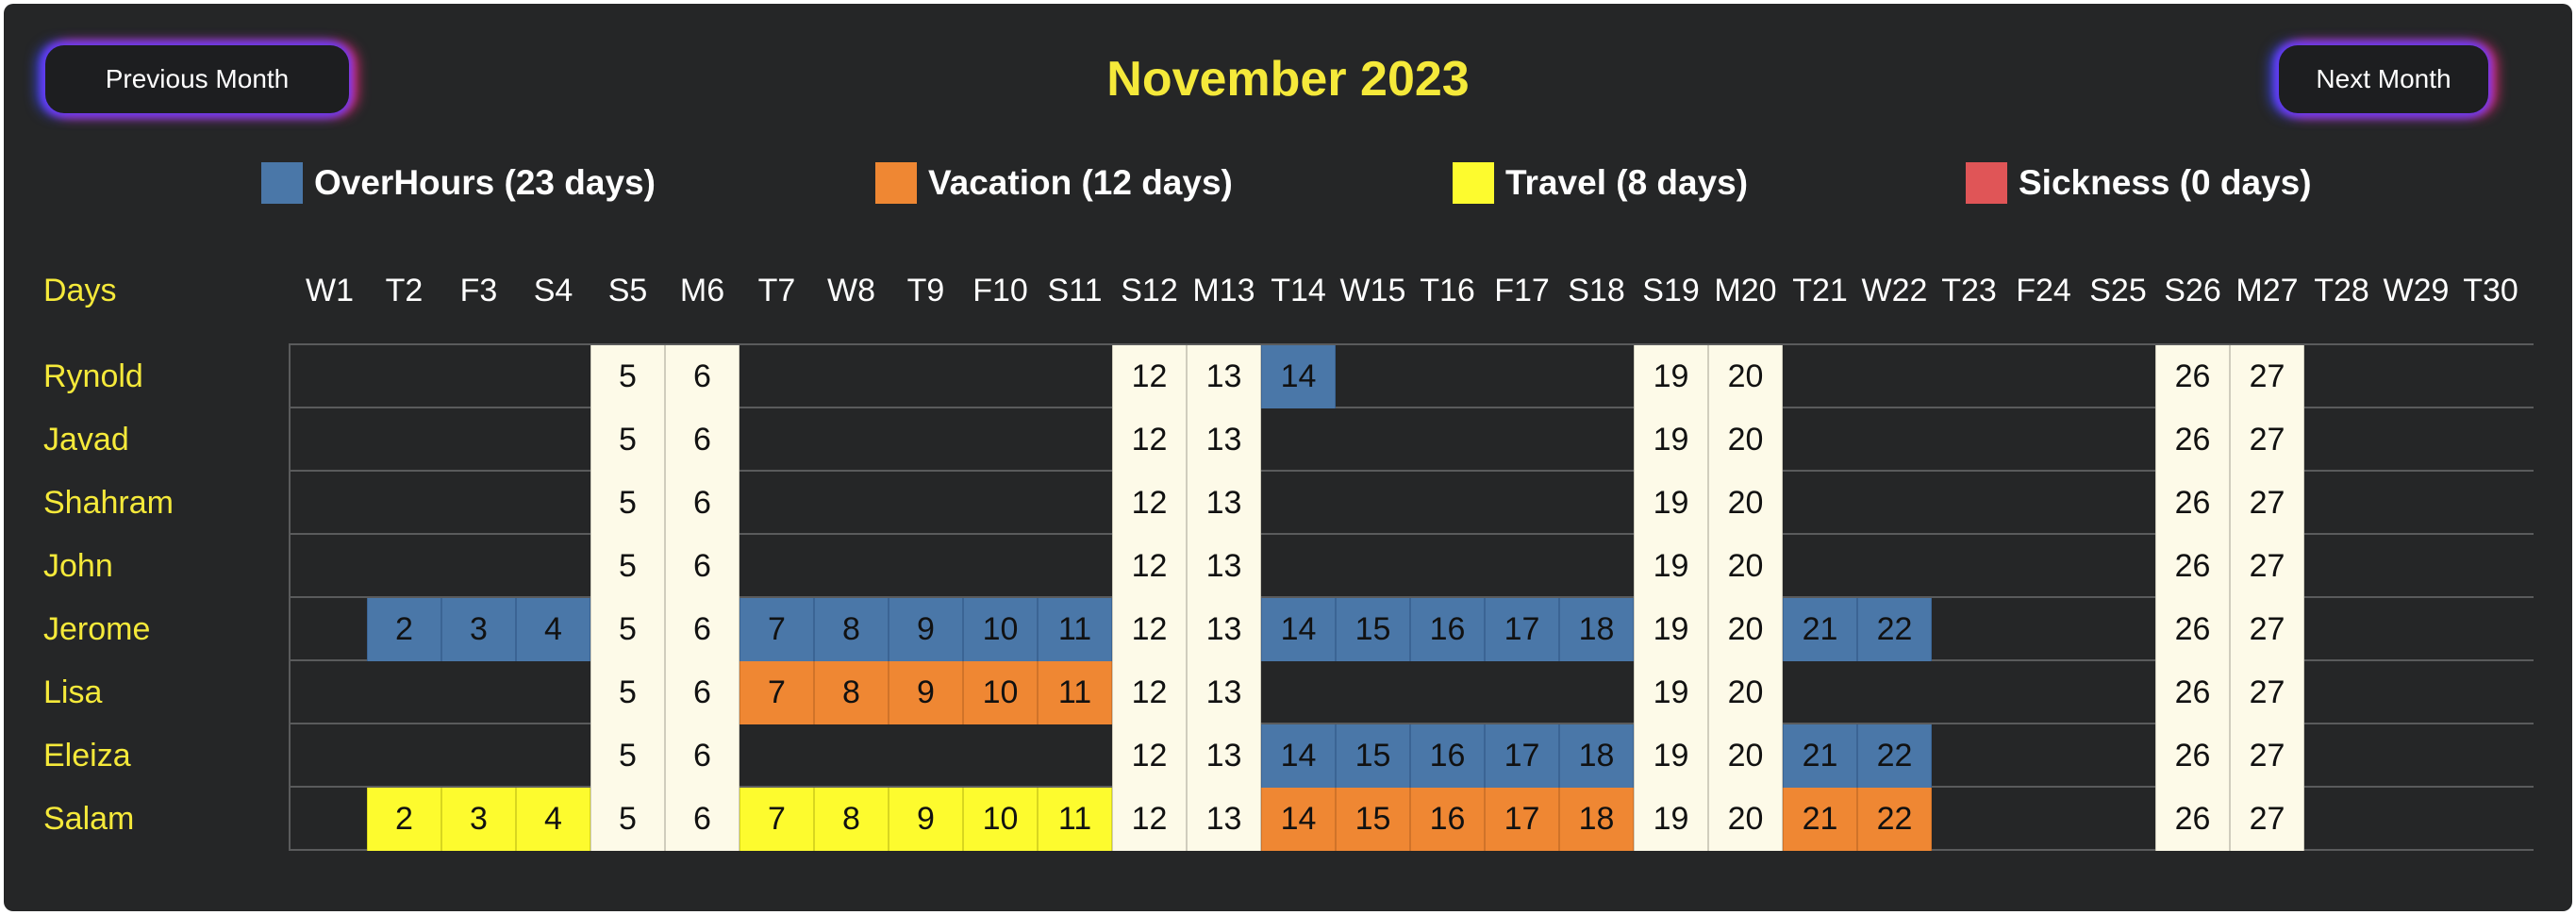  I want to click on day-cell: 9, so click(926, 819).